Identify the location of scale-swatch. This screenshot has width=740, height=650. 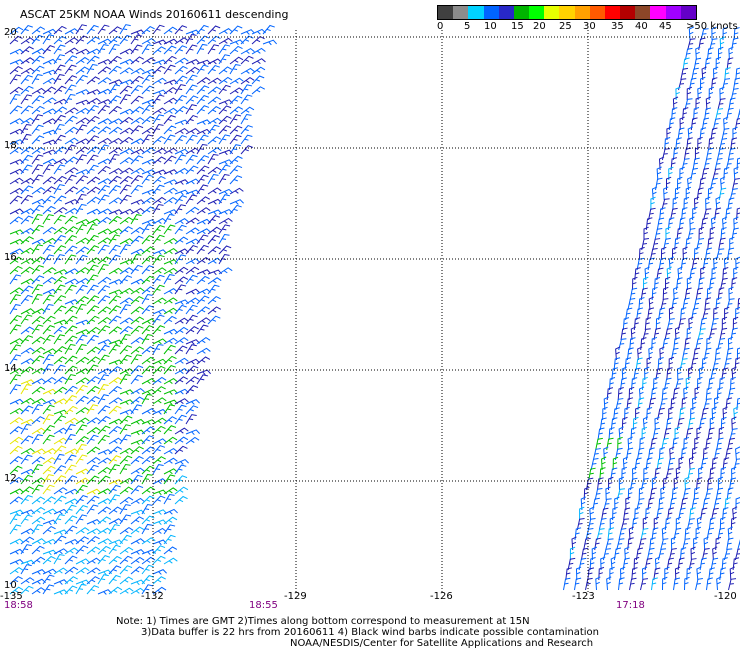
(597, 12).